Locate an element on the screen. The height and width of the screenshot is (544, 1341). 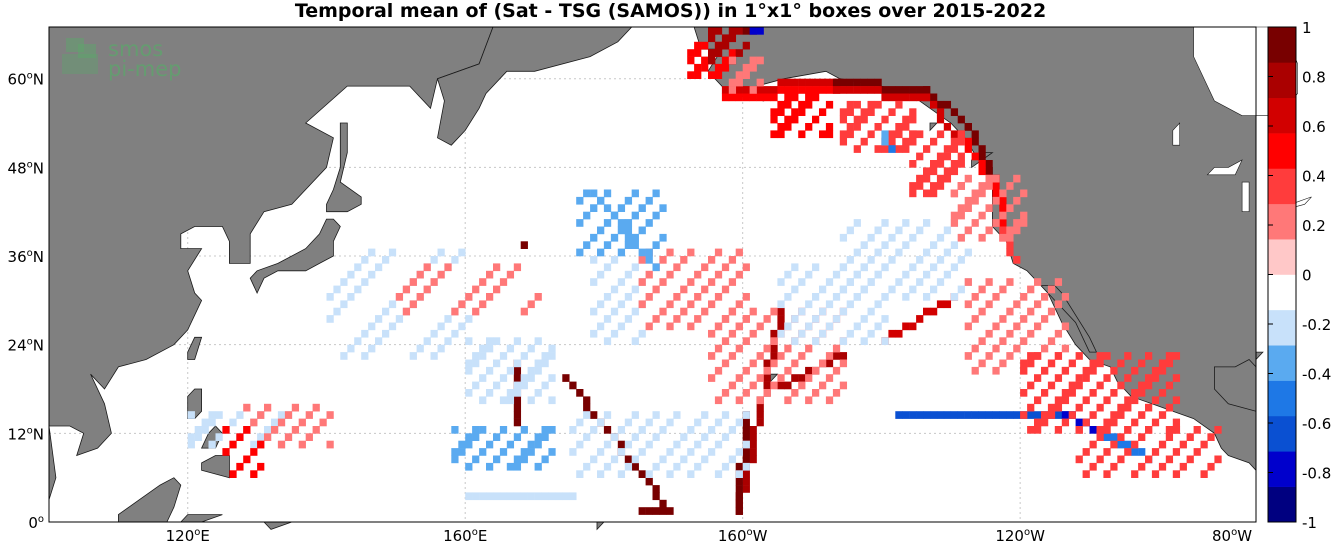
colorbar-segment is located at coordinates (1282, 504).